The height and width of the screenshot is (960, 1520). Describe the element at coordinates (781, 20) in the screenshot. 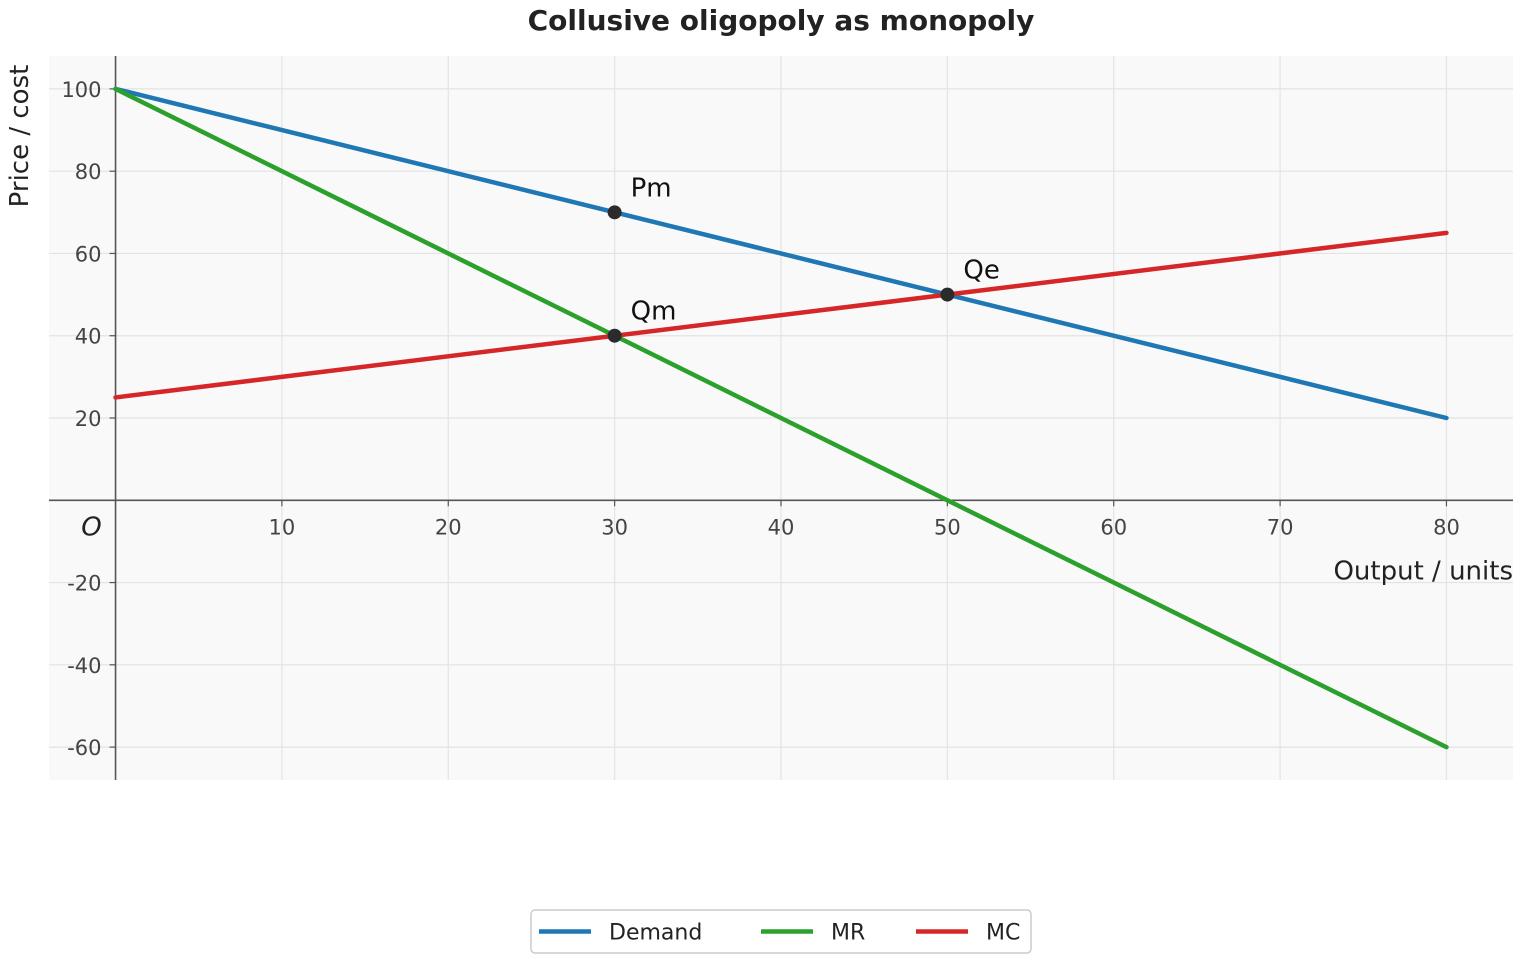

I see `chart-title: Collusive oligopoly as monopoly` at that location.